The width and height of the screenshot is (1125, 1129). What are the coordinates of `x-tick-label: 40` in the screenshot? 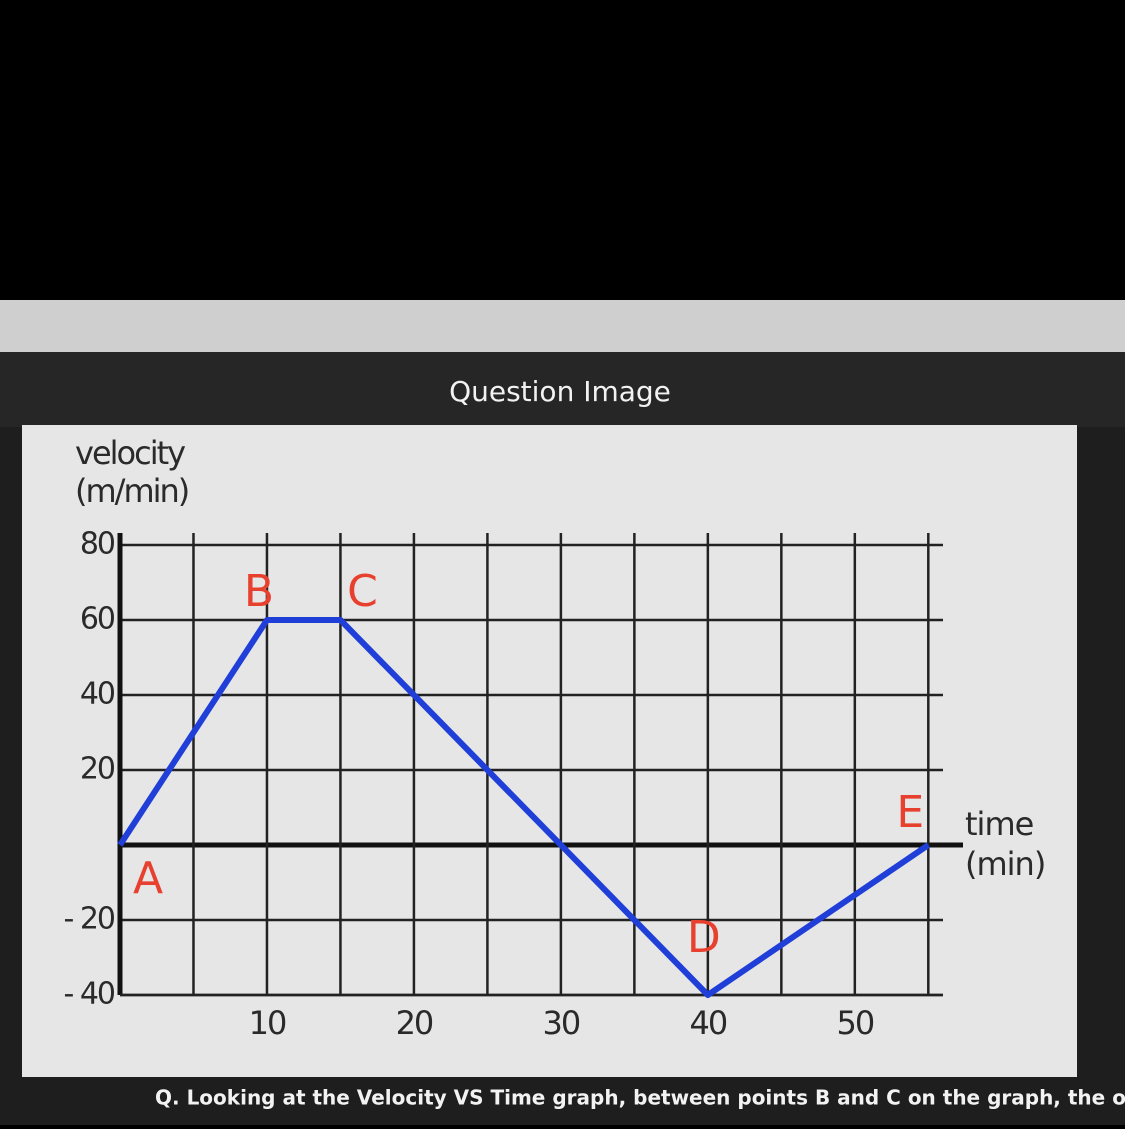 It's located at (707, 1023).